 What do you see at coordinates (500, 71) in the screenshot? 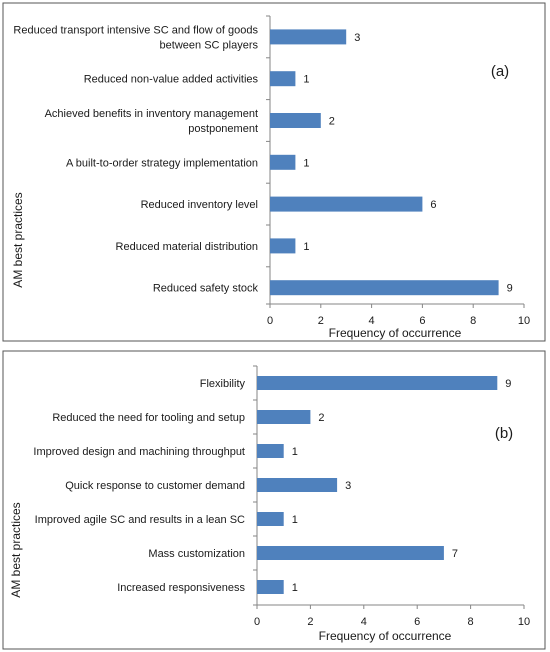
I see `panel-label: (a)` at bounding box center [500, 71].